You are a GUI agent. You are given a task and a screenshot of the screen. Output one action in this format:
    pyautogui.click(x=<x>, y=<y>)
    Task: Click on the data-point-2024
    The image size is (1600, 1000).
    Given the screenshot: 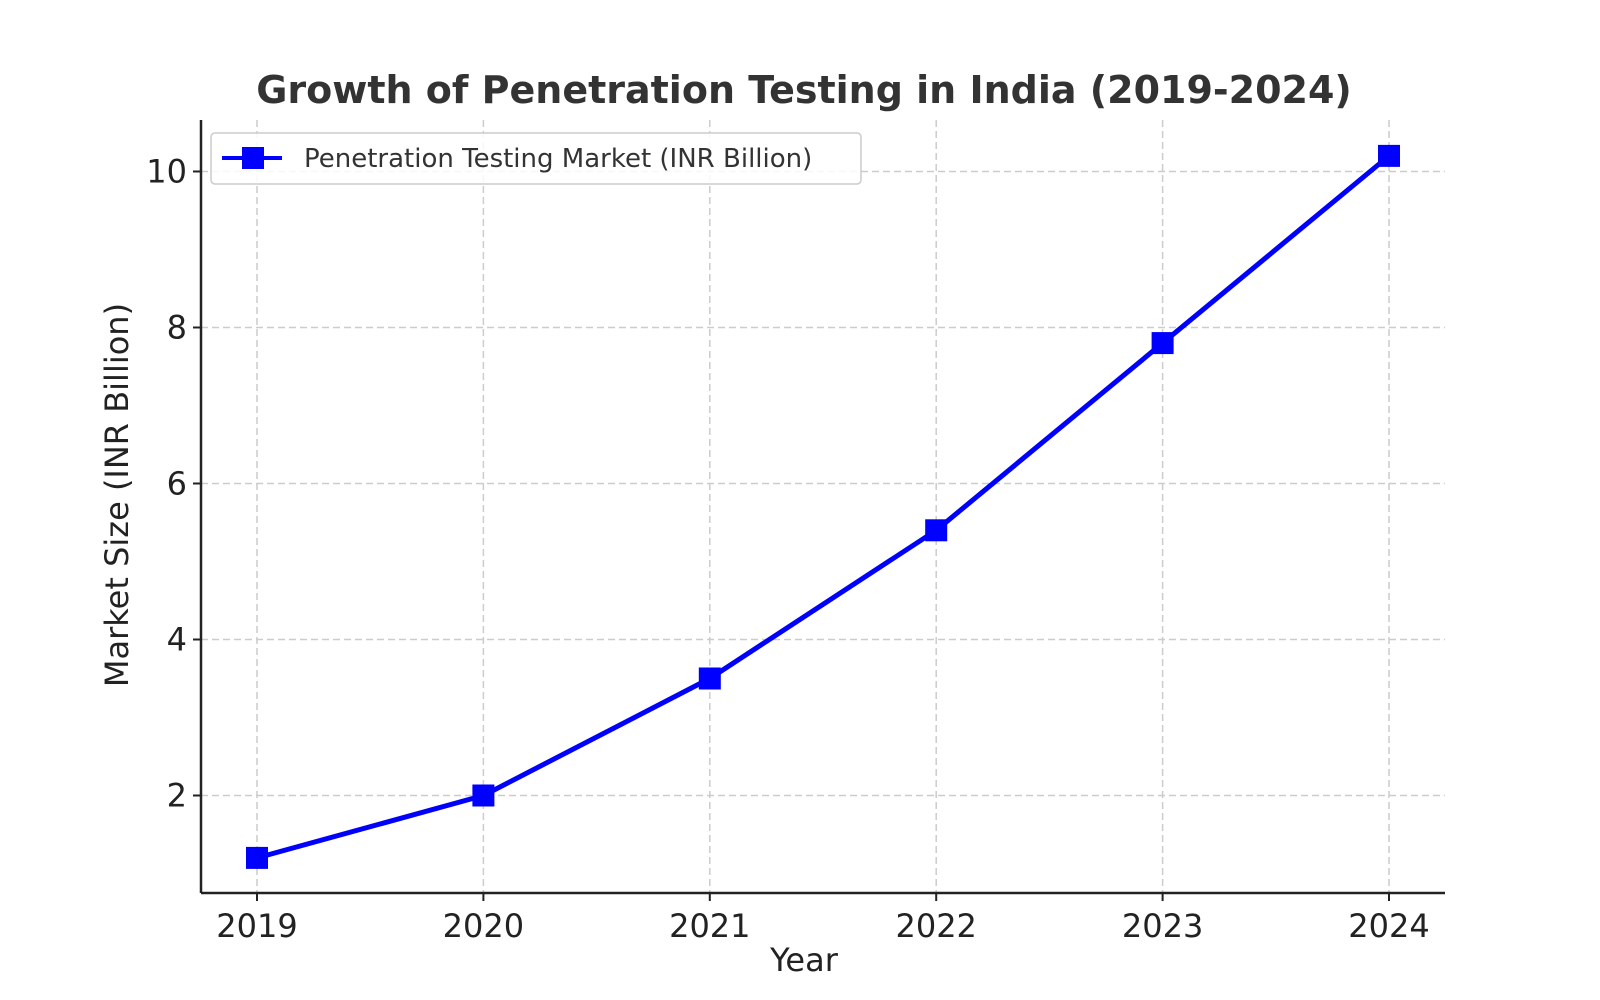 What is the action you would take?
    pyautogui.click(x=1389, y=155)
    